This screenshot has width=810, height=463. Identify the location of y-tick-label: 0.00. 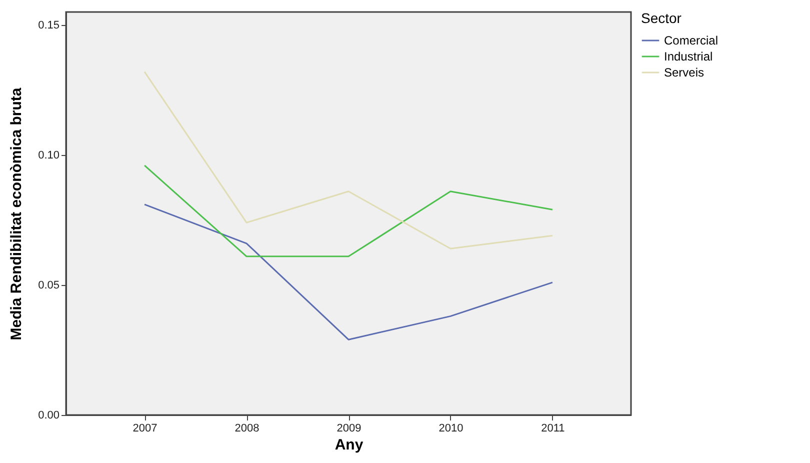
(49, 416).